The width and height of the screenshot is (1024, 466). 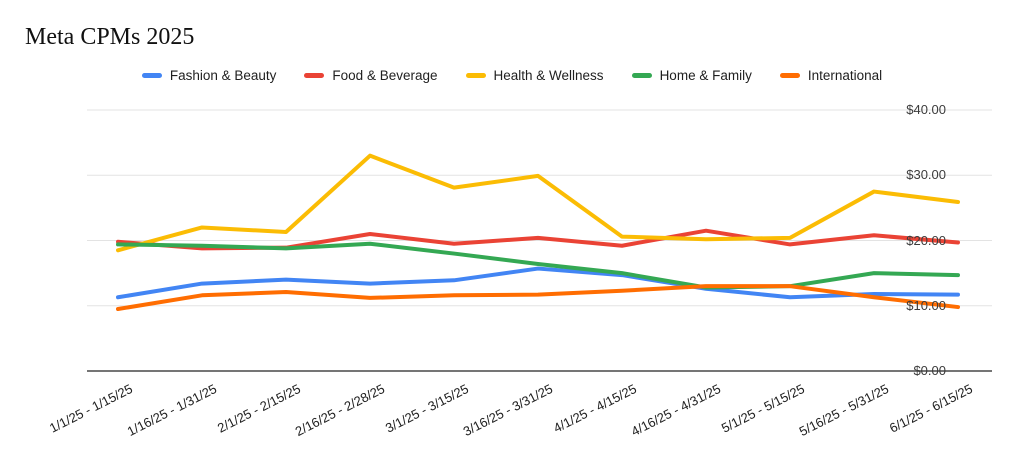 I want to click on legend-swatch-international, so click(x=789, y=75).